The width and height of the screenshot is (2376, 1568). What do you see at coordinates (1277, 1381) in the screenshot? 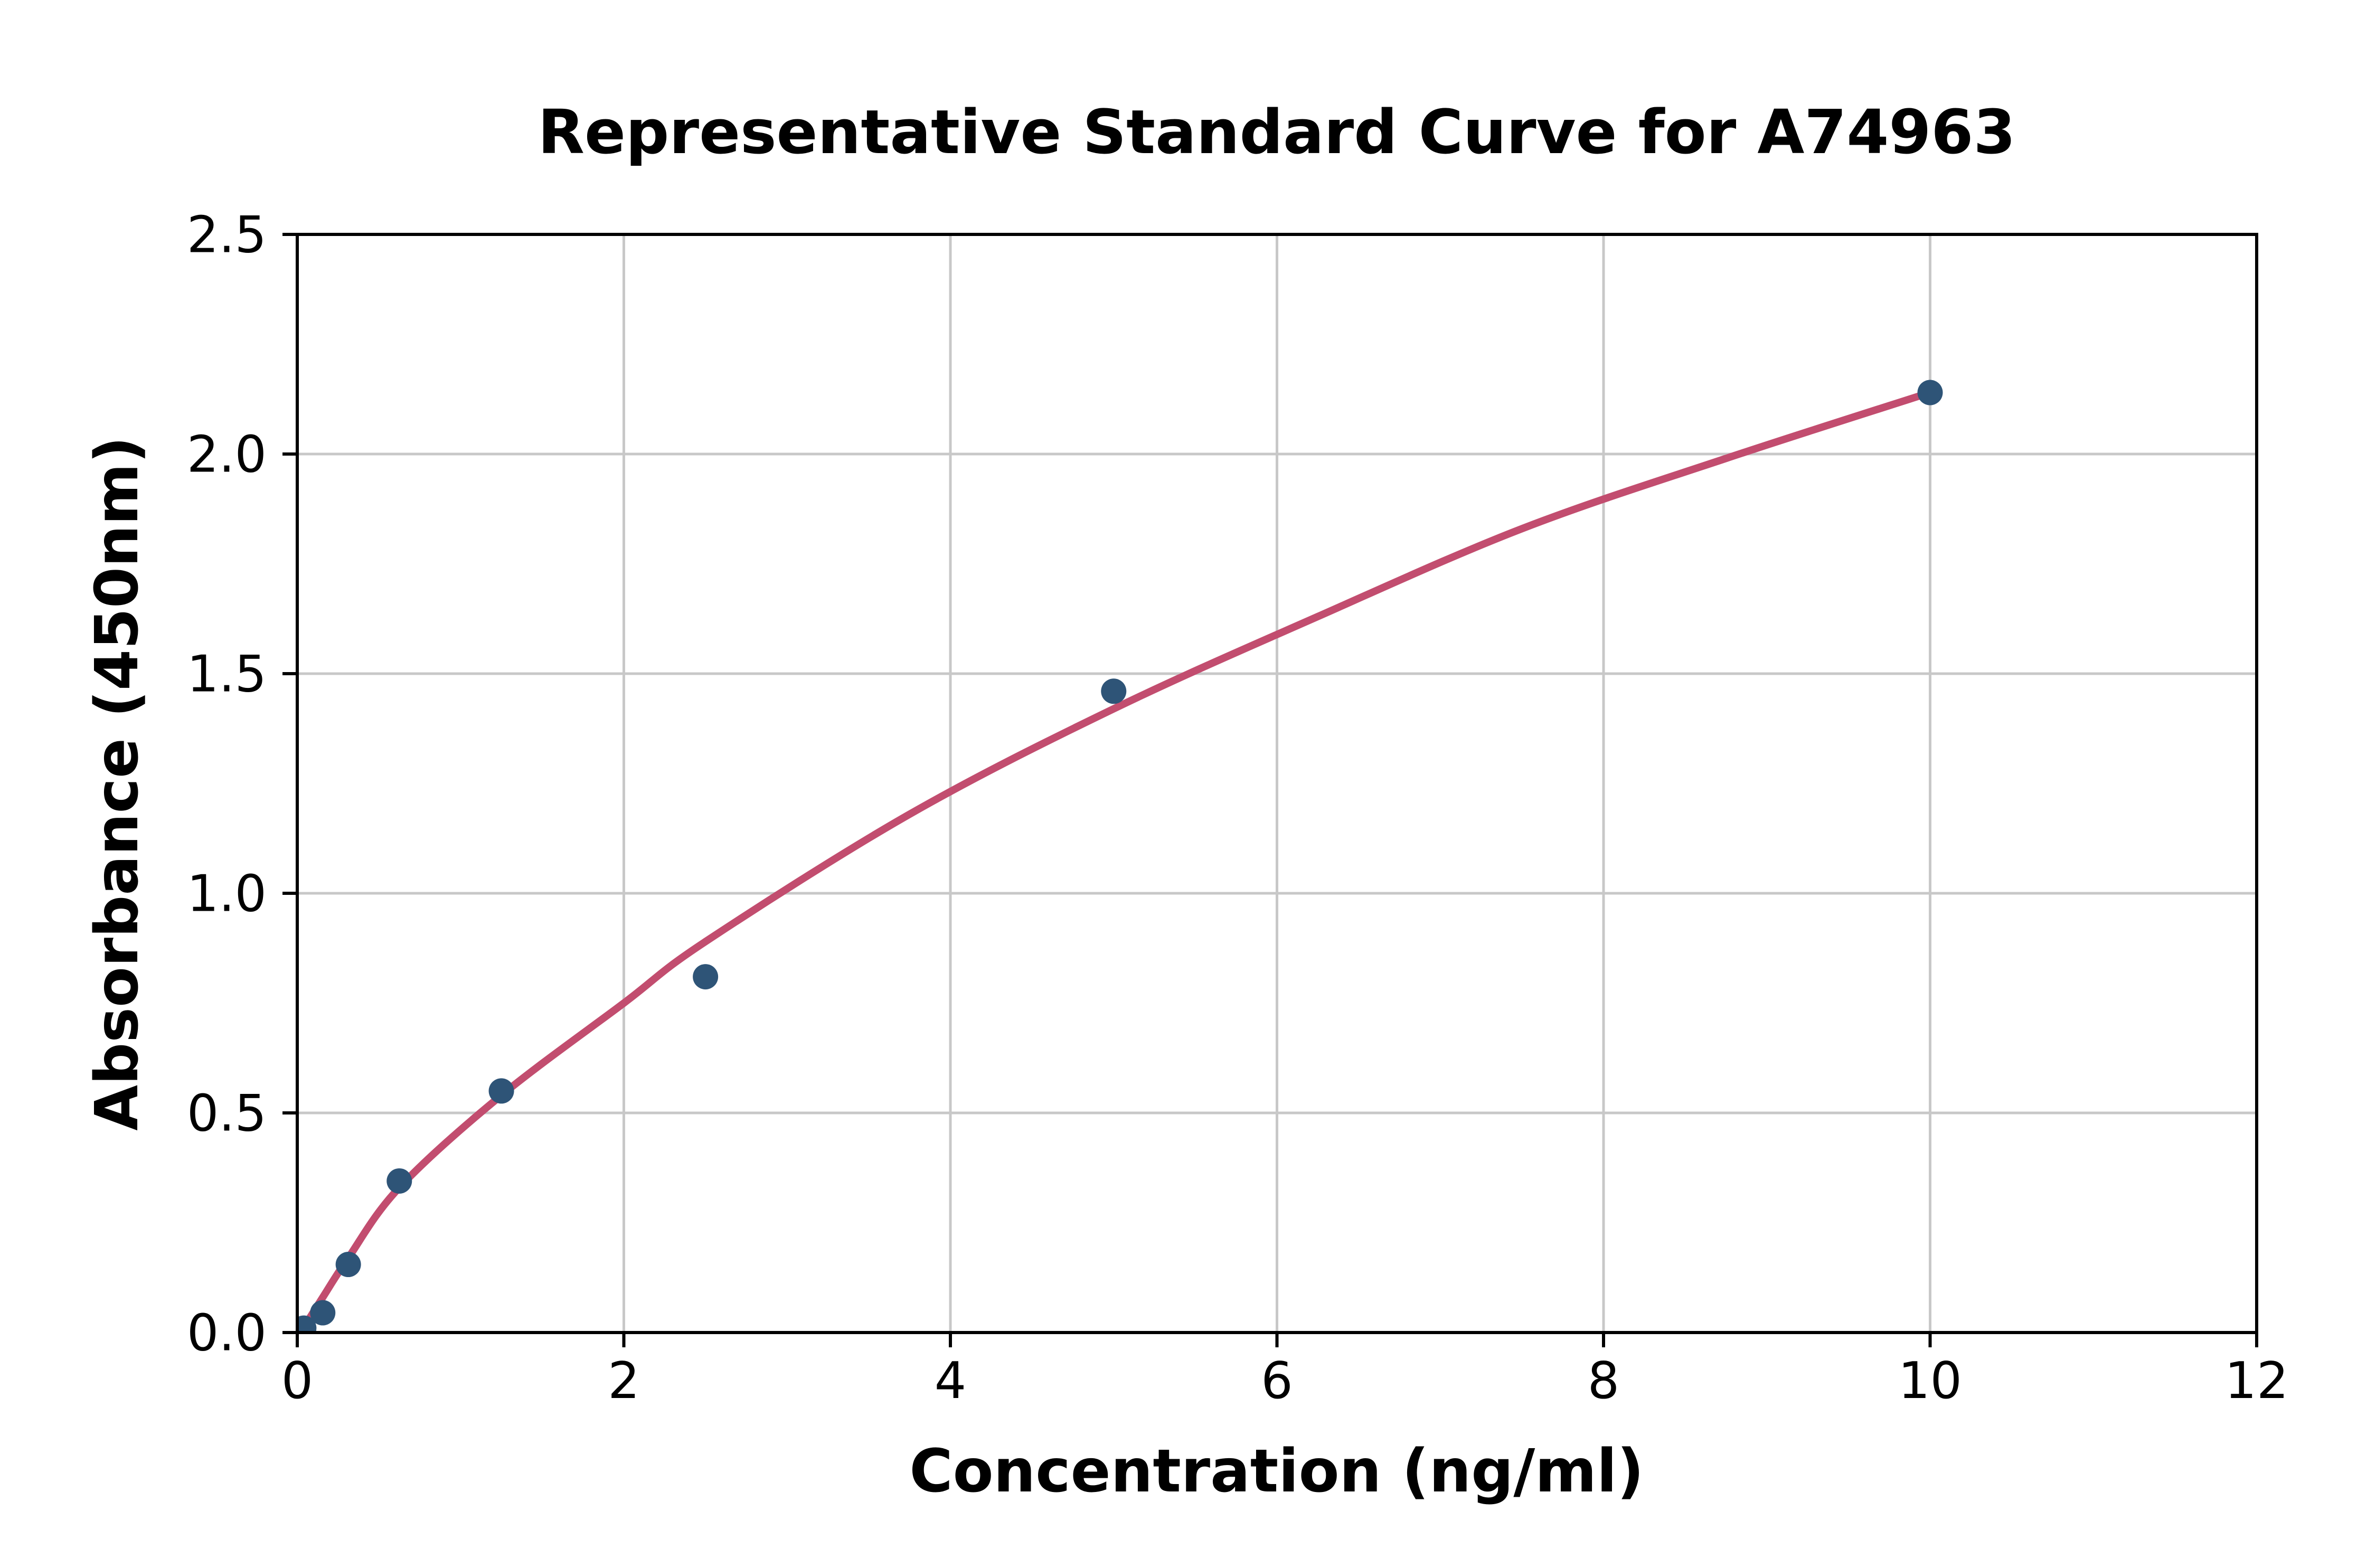
I see `x-tick-label: 6` at bounding box center [1277, 1381].